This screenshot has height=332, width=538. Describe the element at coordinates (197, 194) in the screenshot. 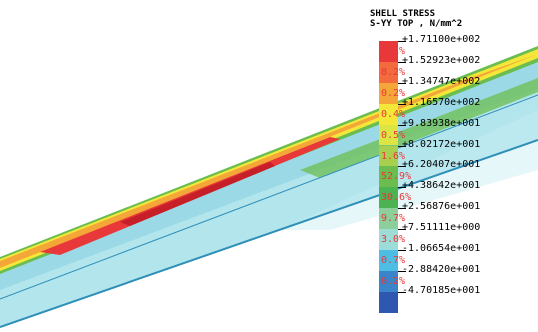

I see `stress-band-red-core` at that location.